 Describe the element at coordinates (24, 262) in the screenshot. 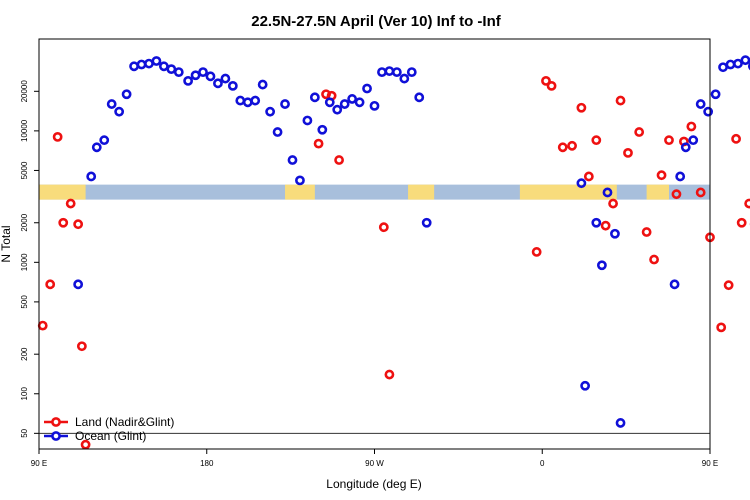

I see `y-tick-label-4: 1000` at that location.